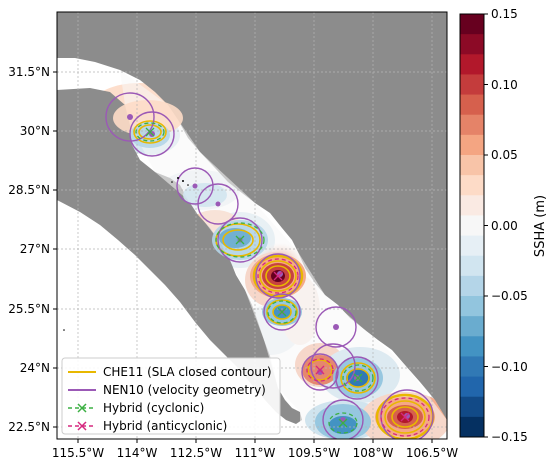 The image size is (550, 473). I want to click on colorbar-ticks, so click(486, 225).